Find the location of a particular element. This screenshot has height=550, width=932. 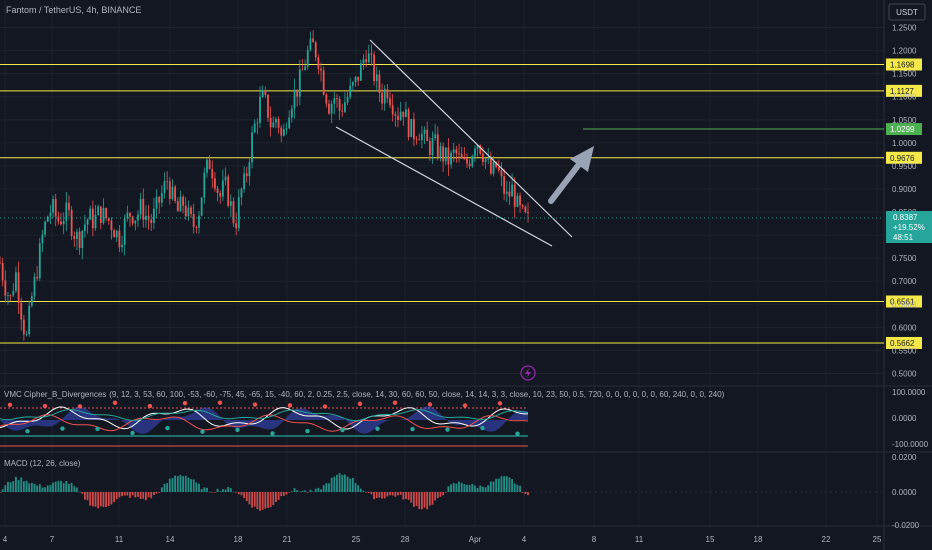

price-tick-label: 0.6500 is located at coordinates (904, 304).